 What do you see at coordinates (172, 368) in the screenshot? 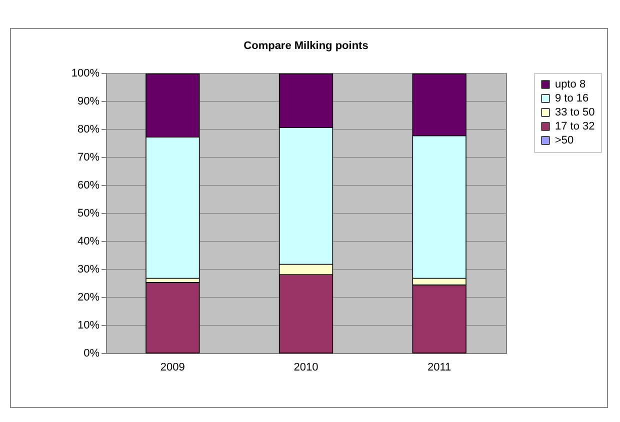
I see `x-tick-label: 2009` at bounding box center [172, 368].